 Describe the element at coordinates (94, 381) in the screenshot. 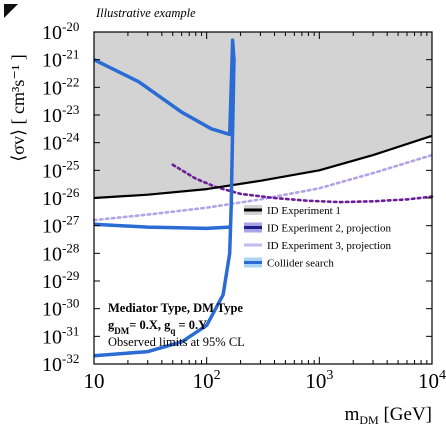

I see `x-tick-label: 10` at that location.